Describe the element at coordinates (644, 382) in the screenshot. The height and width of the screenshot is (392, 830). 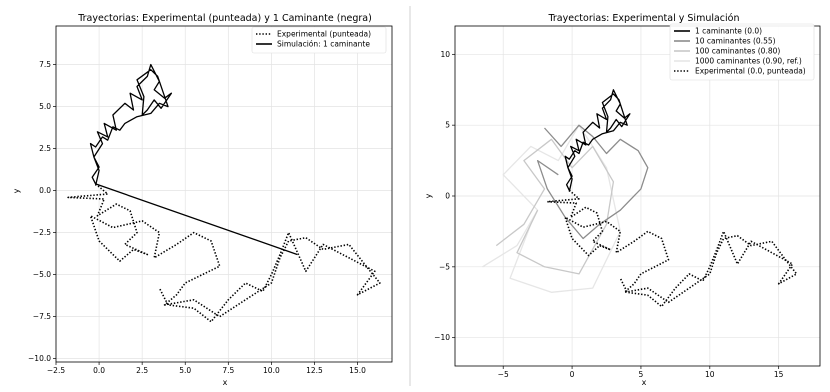
I see `chart-right-xlabel: x` at that location.